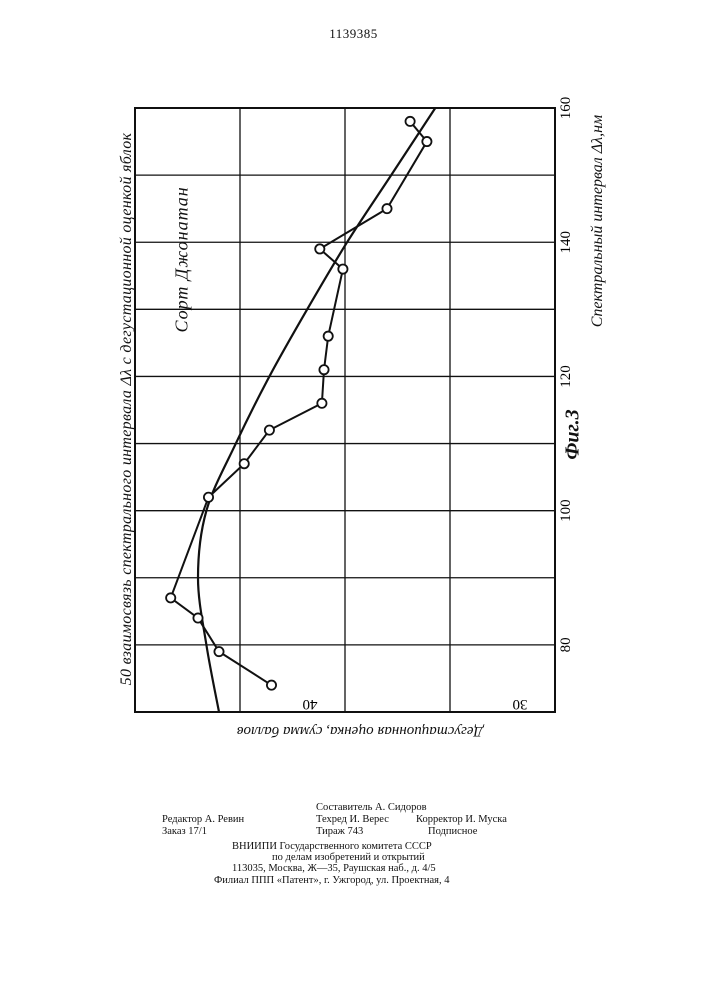 This screenshot has width=707, height=1000. What do you see at coordinates (520, 704) in the screenshot?
I see `y-tick-label: 30` at bounding box center [520, 704].